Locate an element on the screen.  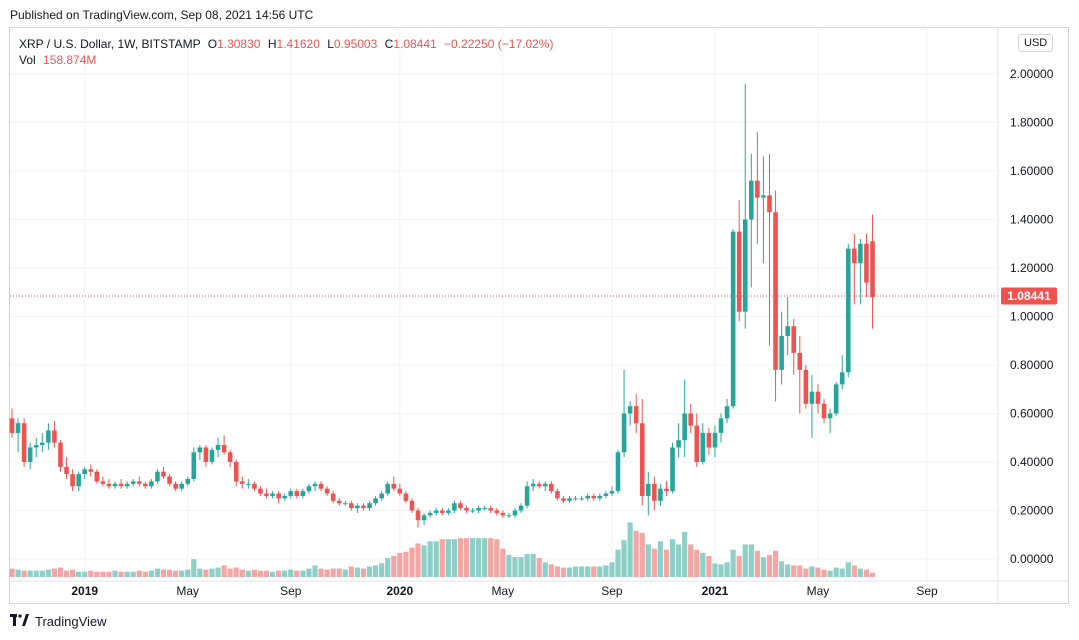
footer-brand-text: TradingView is located at coordinates (71, 621).